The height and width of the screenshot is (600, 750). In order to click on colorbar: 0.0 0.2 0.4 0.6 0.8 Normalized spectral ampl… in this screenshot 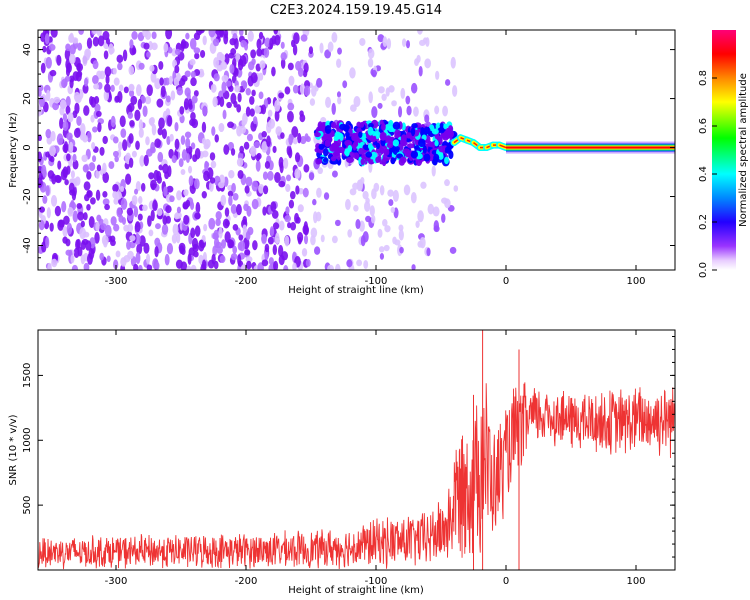, I will do `click(723, 154)`.